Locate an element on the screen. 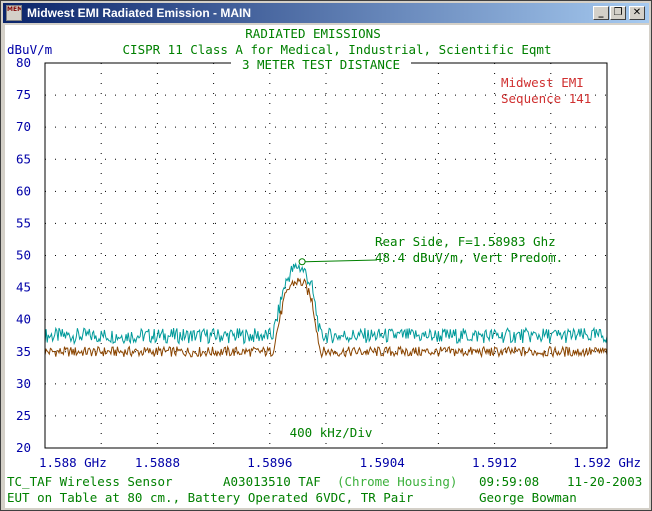 Image resolution: width=652 pixels, height=511 pixels. y-tick-label: 70 is located at coordinates (23, 126).